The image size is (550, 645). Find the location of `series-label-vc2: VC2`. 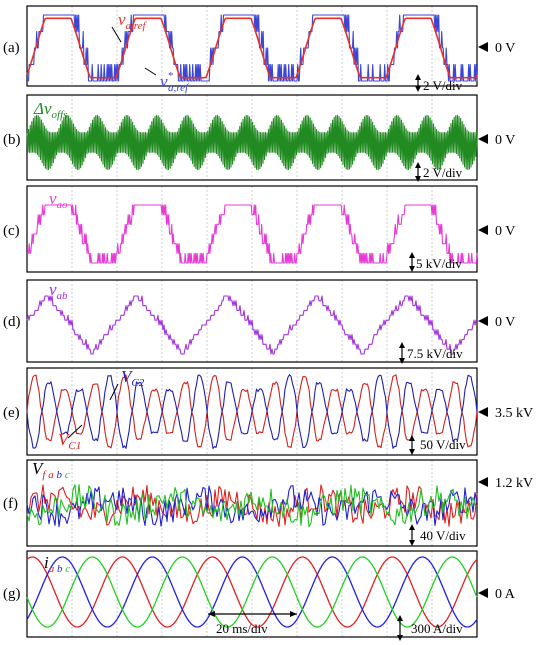

series-label-vc2: VC2 is located at coordinates (133, 378).